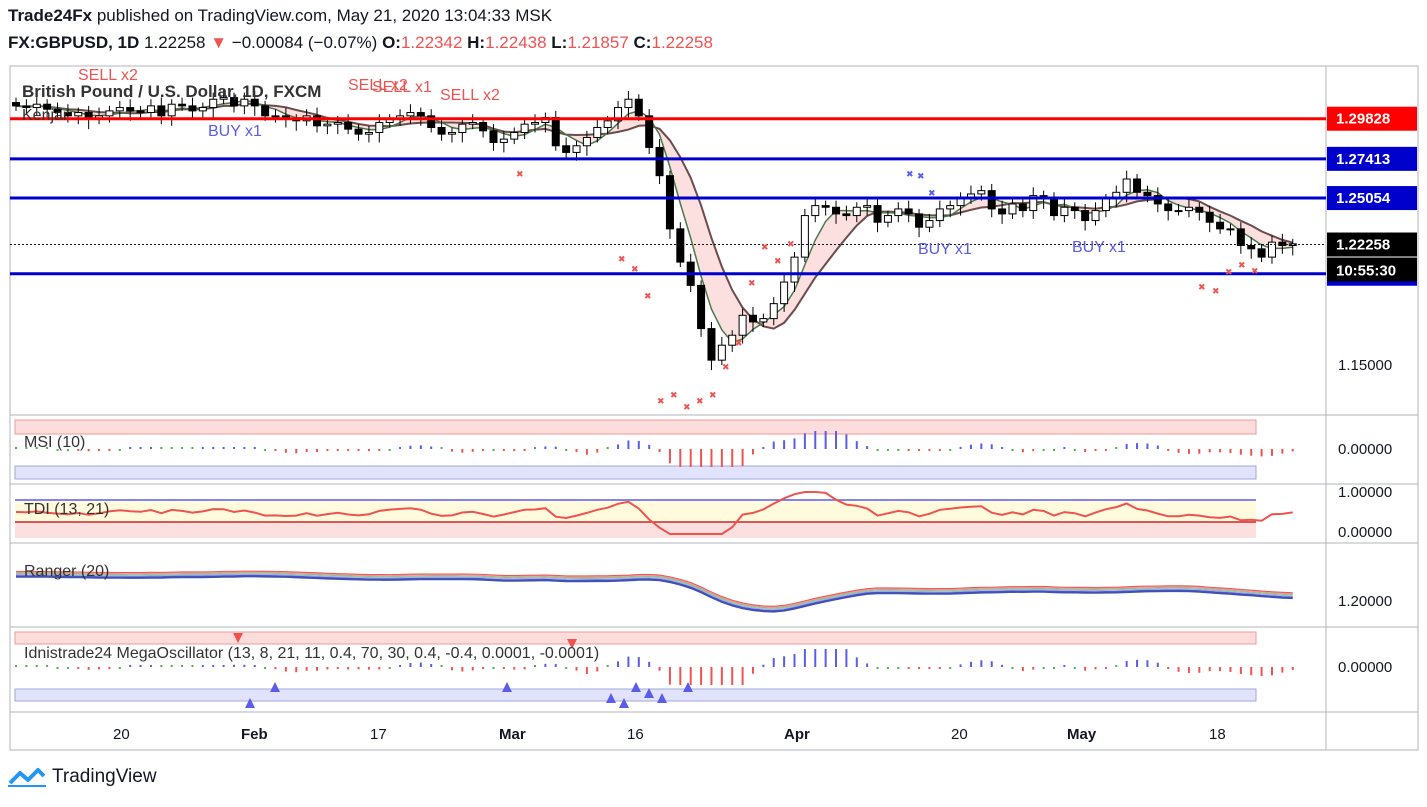  I want to click on x-axis-label: 17, so click(378, 734).